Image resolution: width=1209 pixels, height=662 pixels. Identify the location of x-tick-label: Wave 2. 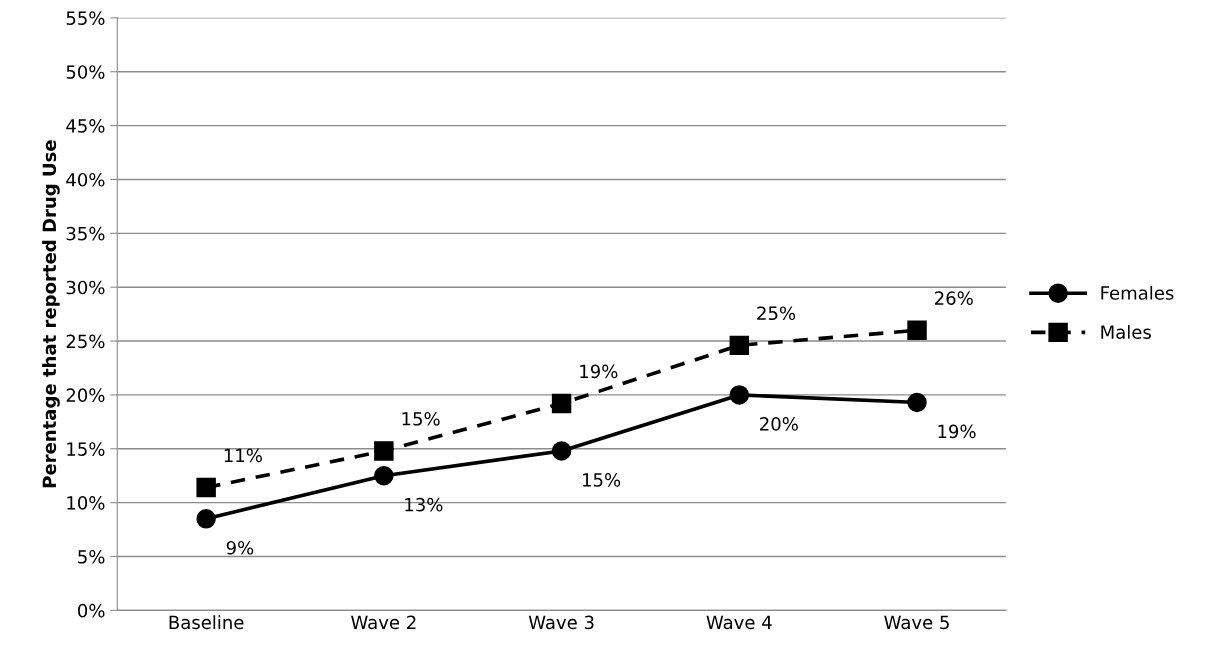
(383, 622).